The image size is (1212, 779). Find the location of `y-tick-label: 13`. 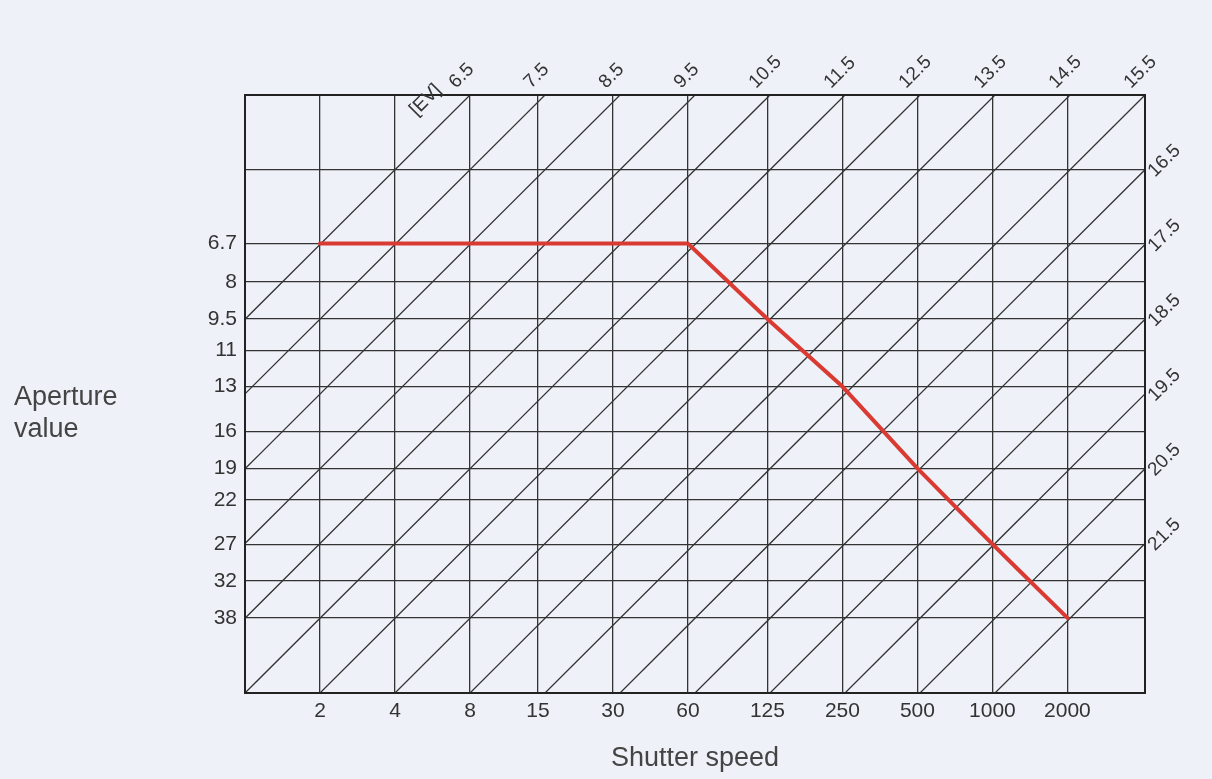

y-tick-label: 13 is located at coordinates (225, 385).